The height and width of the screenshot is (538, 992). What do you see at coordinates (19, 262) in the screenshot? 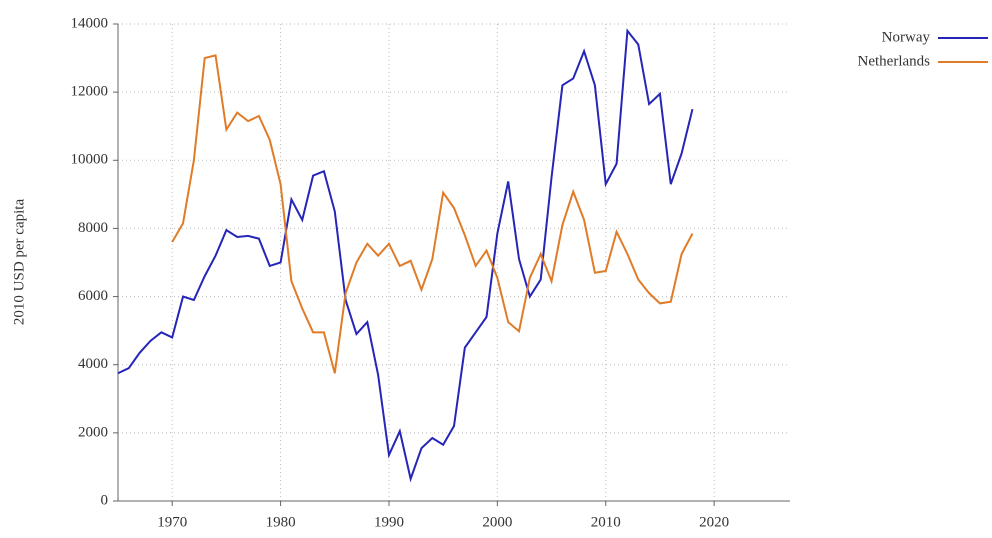
I see `y-axis-label: 2010 USD per capita` at bounding box center [19, 262].